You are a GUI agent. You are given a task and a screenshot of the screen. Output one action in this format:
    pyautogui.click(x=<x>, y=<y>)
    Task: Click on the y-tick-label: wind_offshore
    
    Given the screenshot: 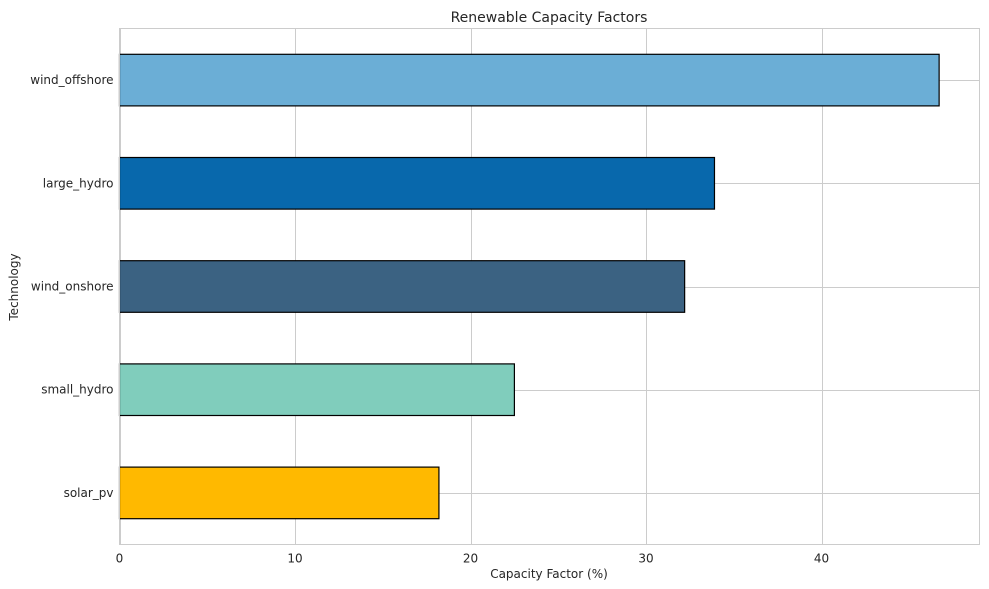 What is the action you would take?
    pyautogui.click(x=71, y=80)
    